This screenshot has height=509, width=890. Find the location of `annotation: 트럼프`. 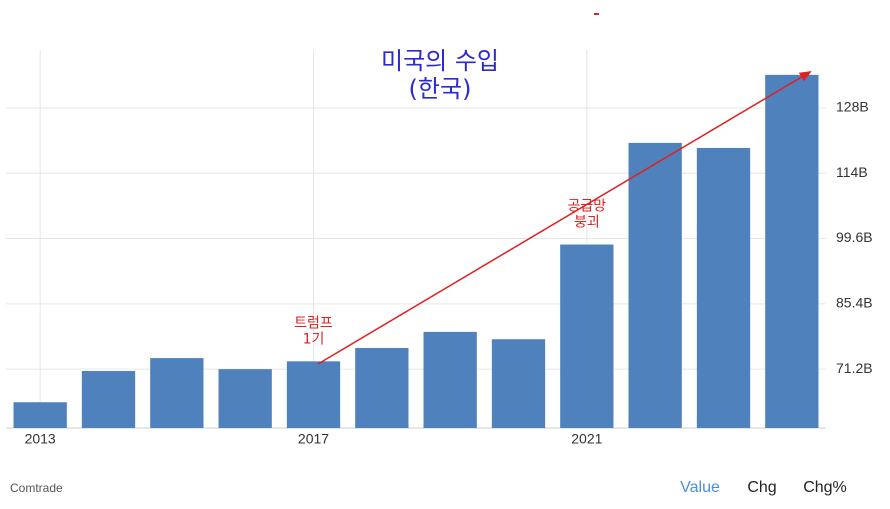

annotation: 트럼프 is located at coordinates (313, 323).